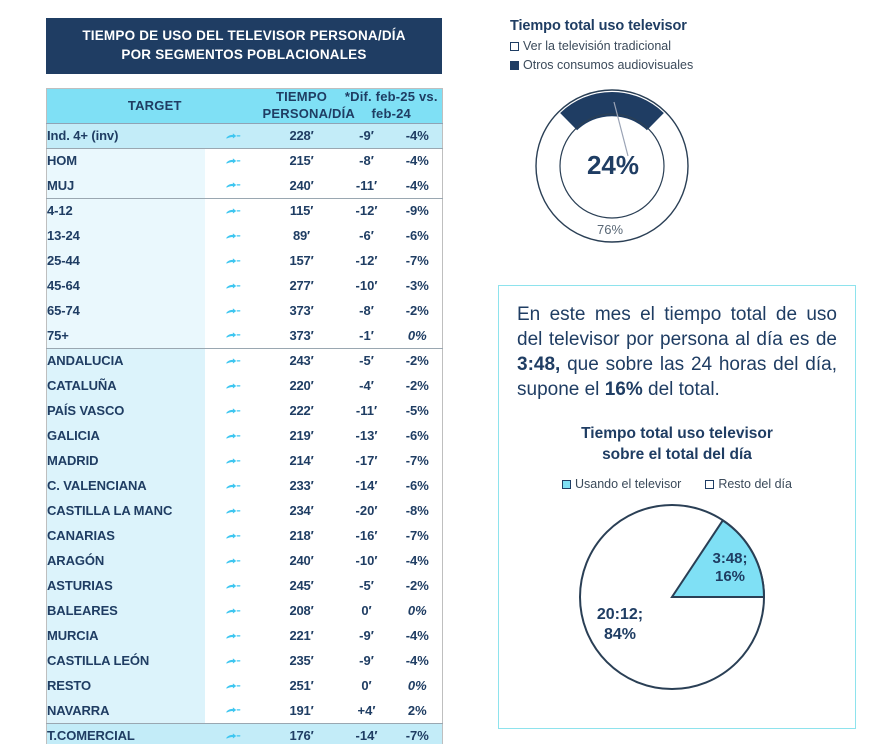 The height and width of the screenshot is (744, 894). I want to click on cell-time: 235′, so click(301, 660).